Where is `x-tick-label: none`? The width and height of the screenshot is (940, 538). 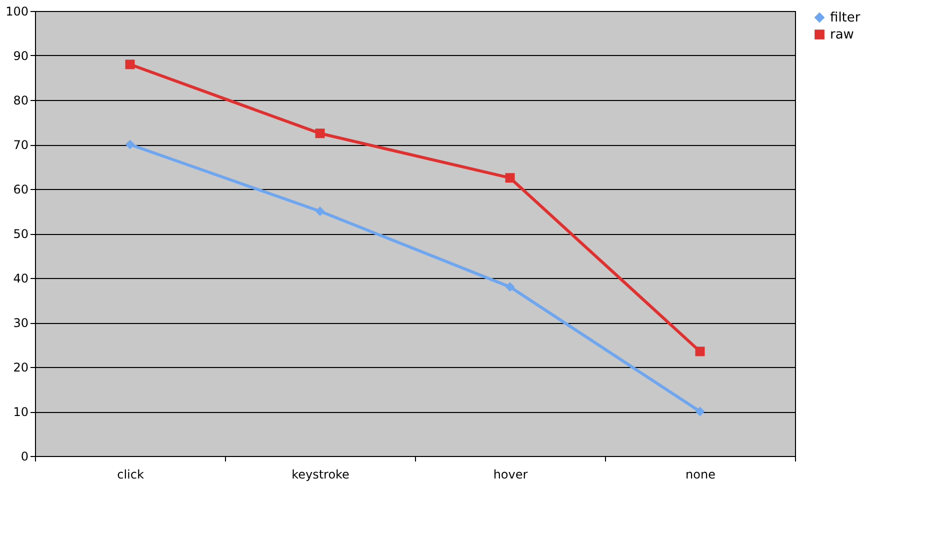
x-tick-label: none is located at coordinates (701, 475).